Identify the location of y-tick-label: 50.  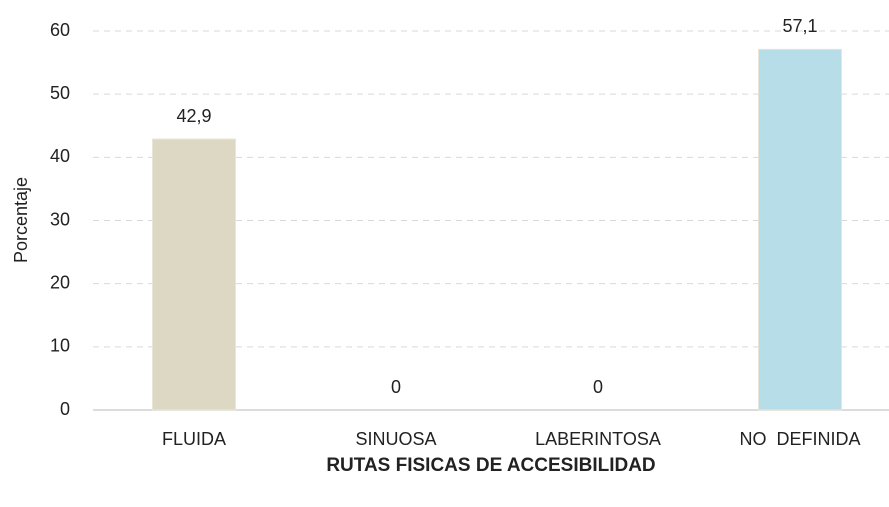
(60, 93).